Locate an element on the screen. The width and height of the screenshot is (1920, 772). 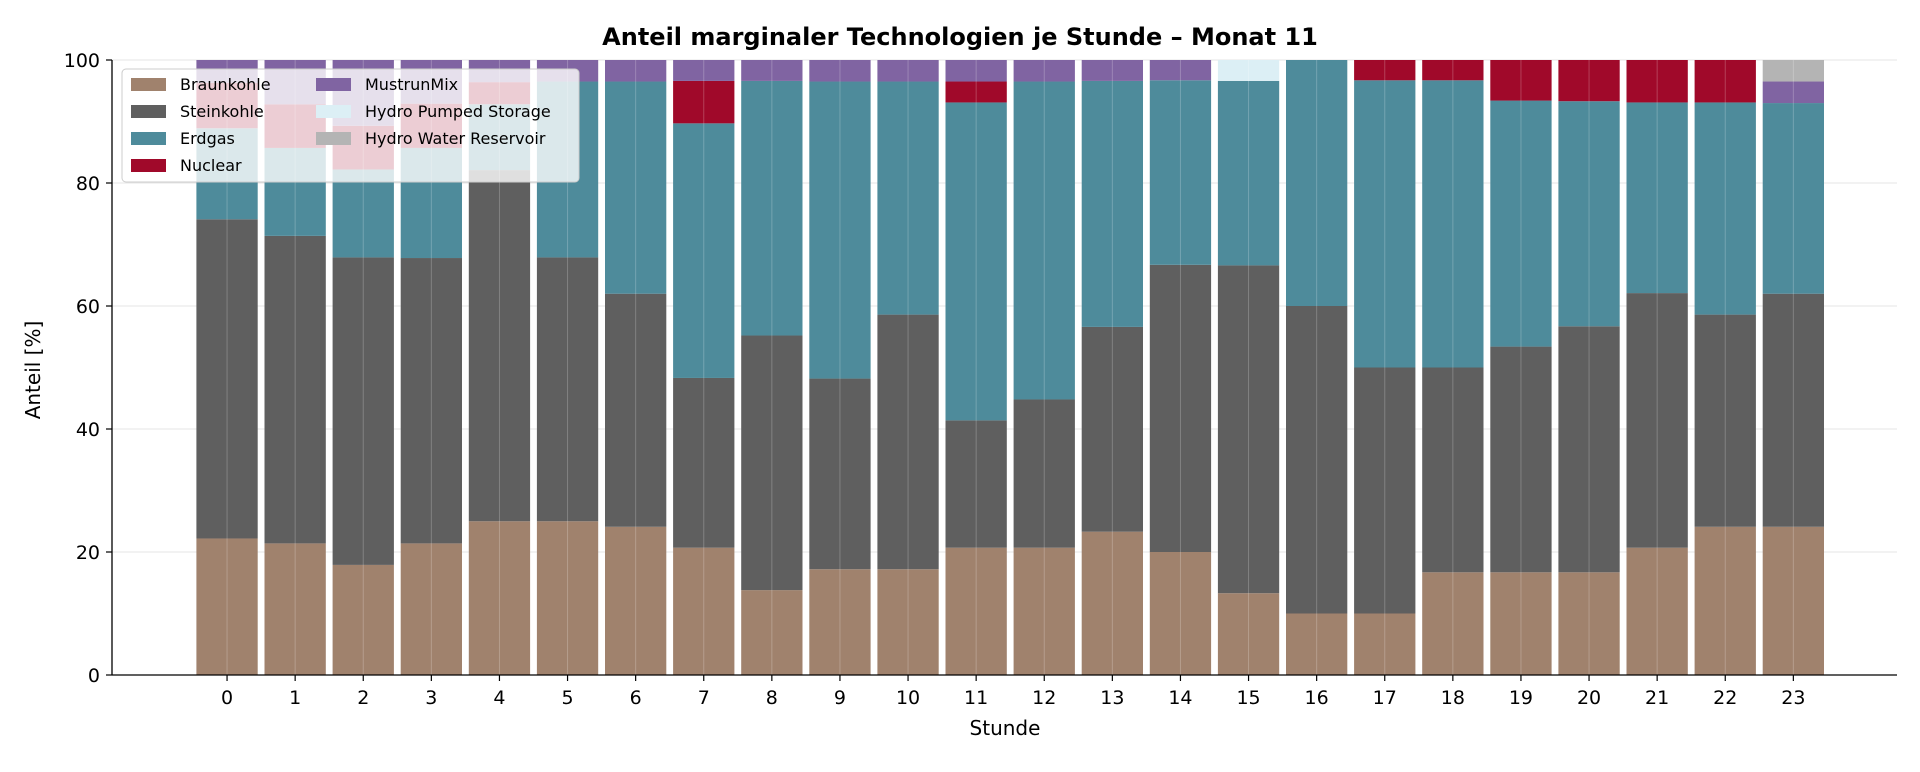
x-tick-label: 9 is located at coordinates (840, 698).